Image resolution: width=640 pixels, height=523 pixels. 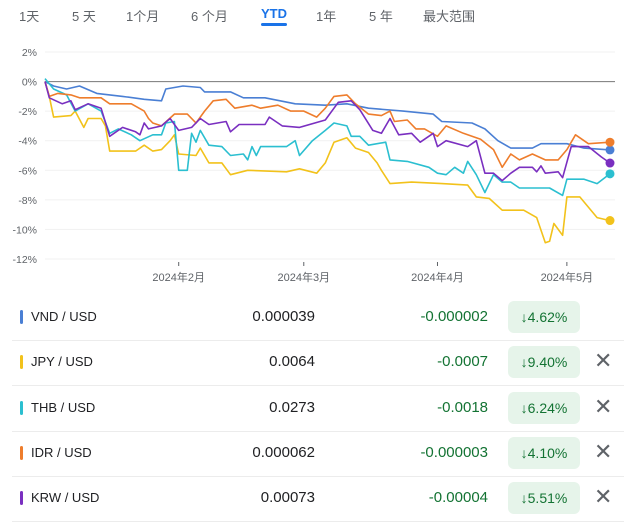 What do you see at coordinates (24, 230) in the screenshot?
I see `y-tick-label: -10%` at bounding box center [24, 230].